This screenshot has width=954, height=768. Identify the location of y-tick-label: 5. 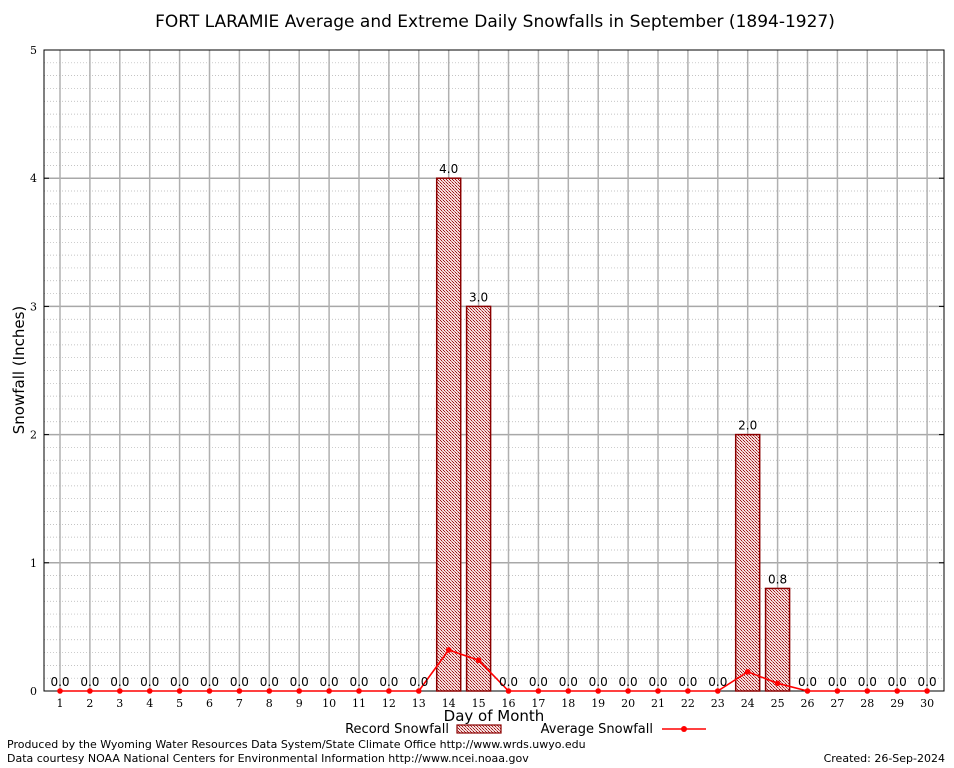
(33, 50).